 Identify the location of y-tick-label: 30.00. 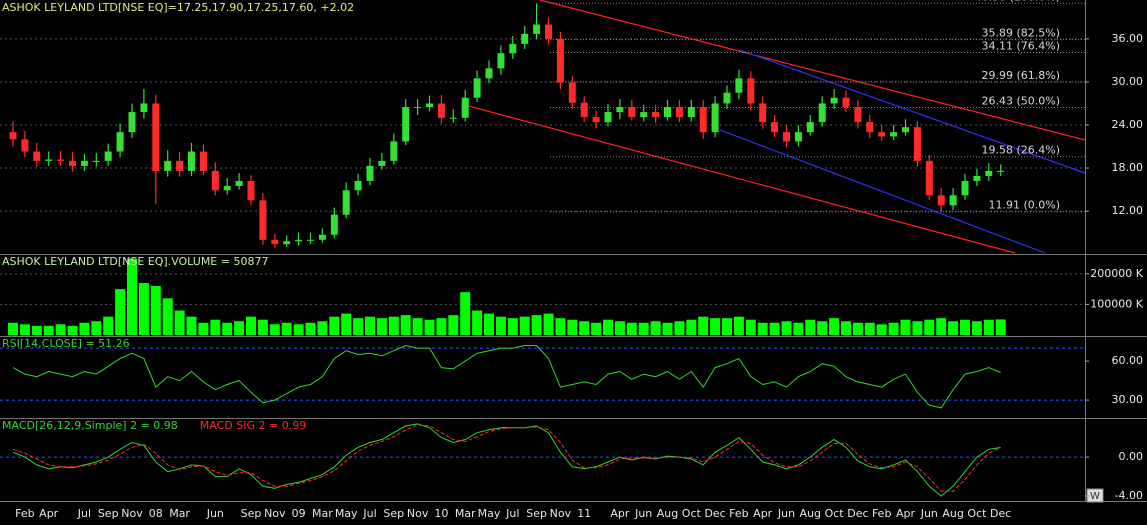
(1128, 81).